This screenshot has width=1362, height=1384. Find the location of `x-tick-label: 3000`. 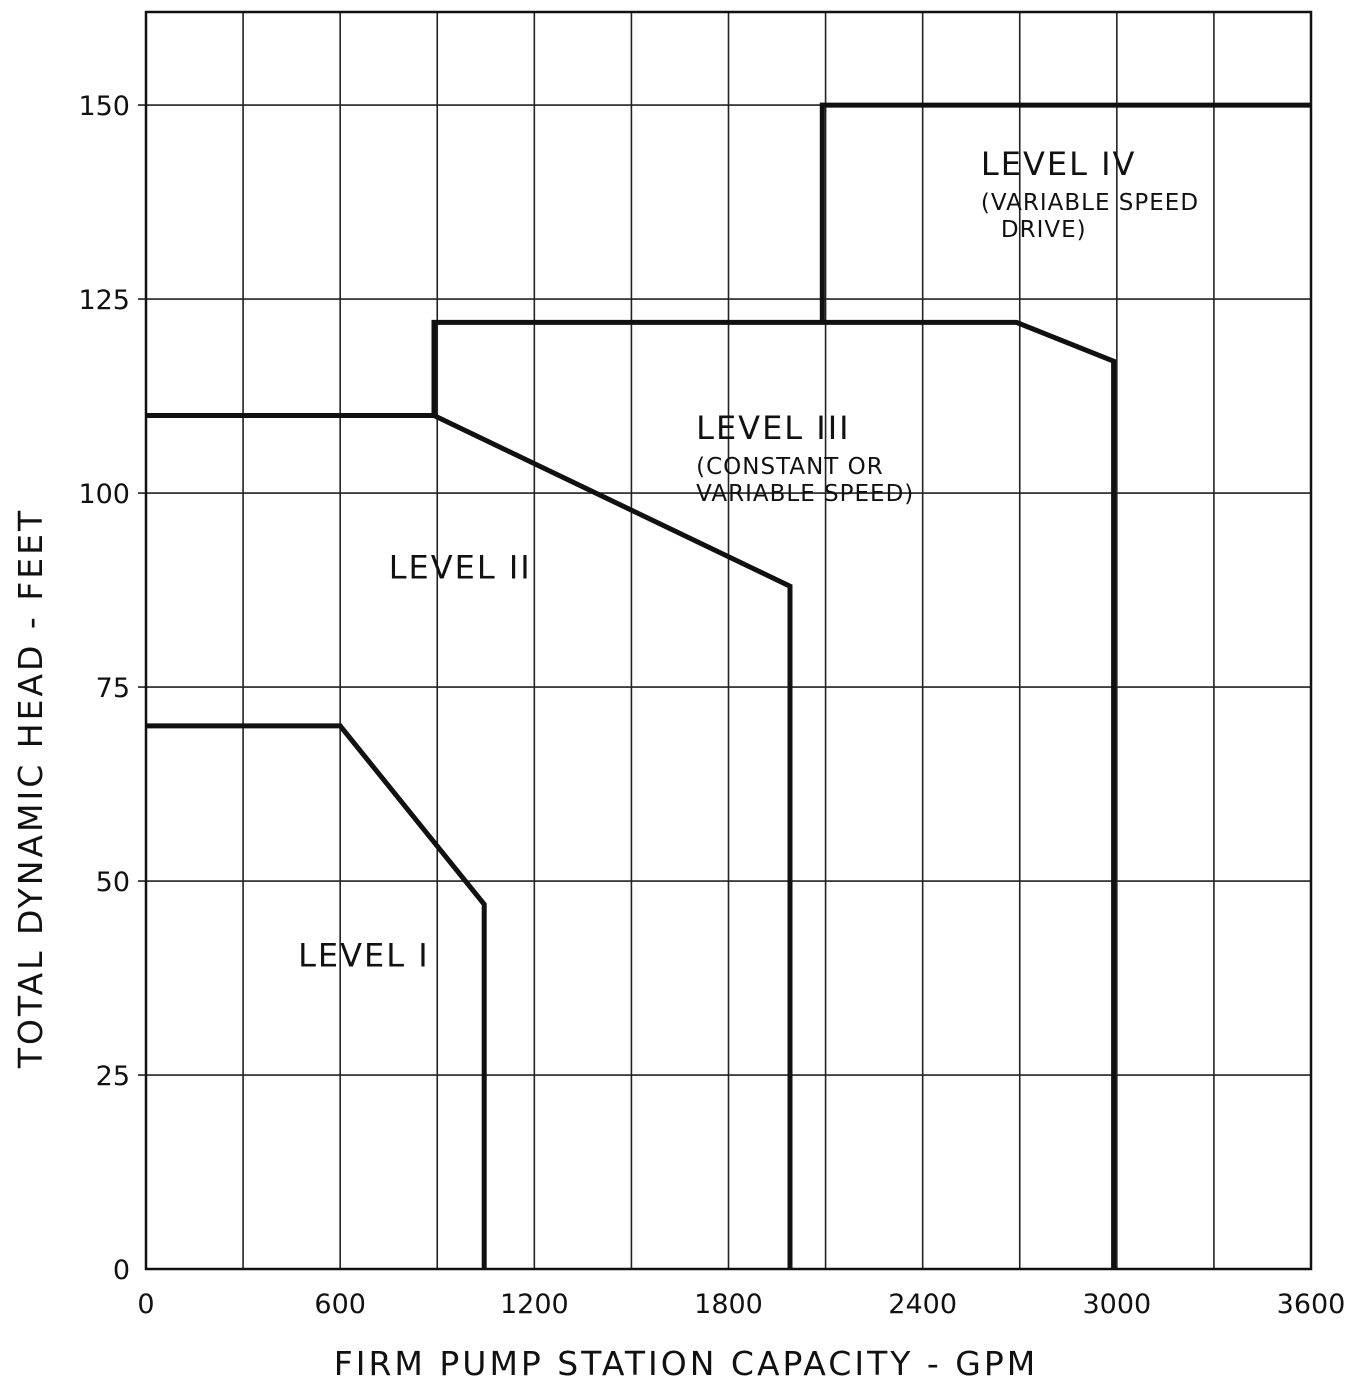

x-tick-label: 3000 is located at coordinates (1116, 1304).